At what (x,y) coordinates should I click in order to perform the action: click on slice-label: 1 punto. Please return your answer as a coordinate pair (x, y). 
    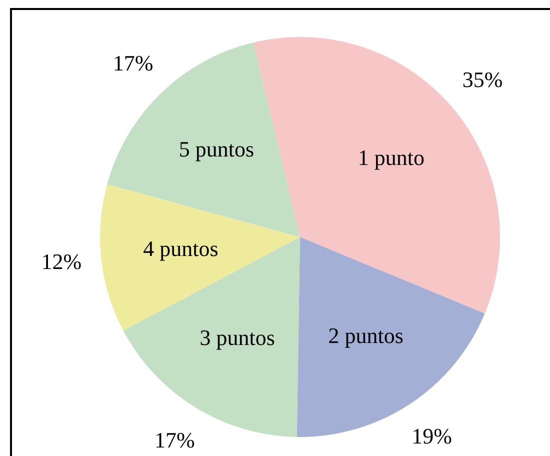
    Looking at the image, I should click on (391, 157).